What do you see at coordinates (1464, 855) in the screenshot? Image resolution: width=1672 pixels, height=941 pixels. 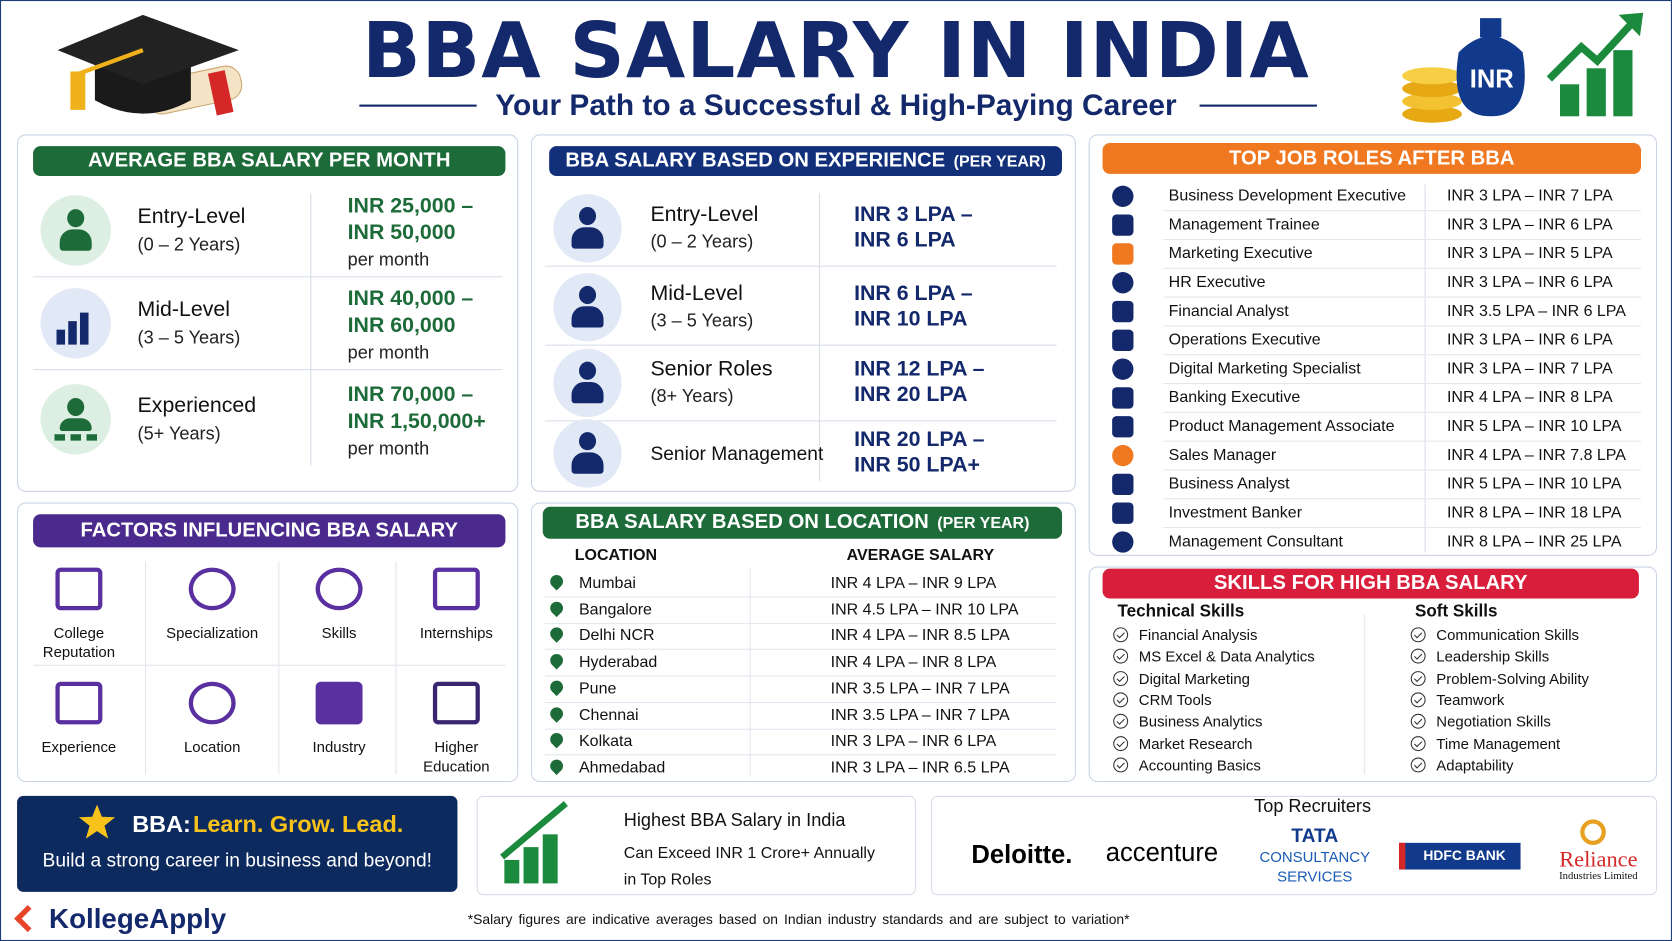 I see `logo: HDFC BANK` at bounding box center [1464, 855].